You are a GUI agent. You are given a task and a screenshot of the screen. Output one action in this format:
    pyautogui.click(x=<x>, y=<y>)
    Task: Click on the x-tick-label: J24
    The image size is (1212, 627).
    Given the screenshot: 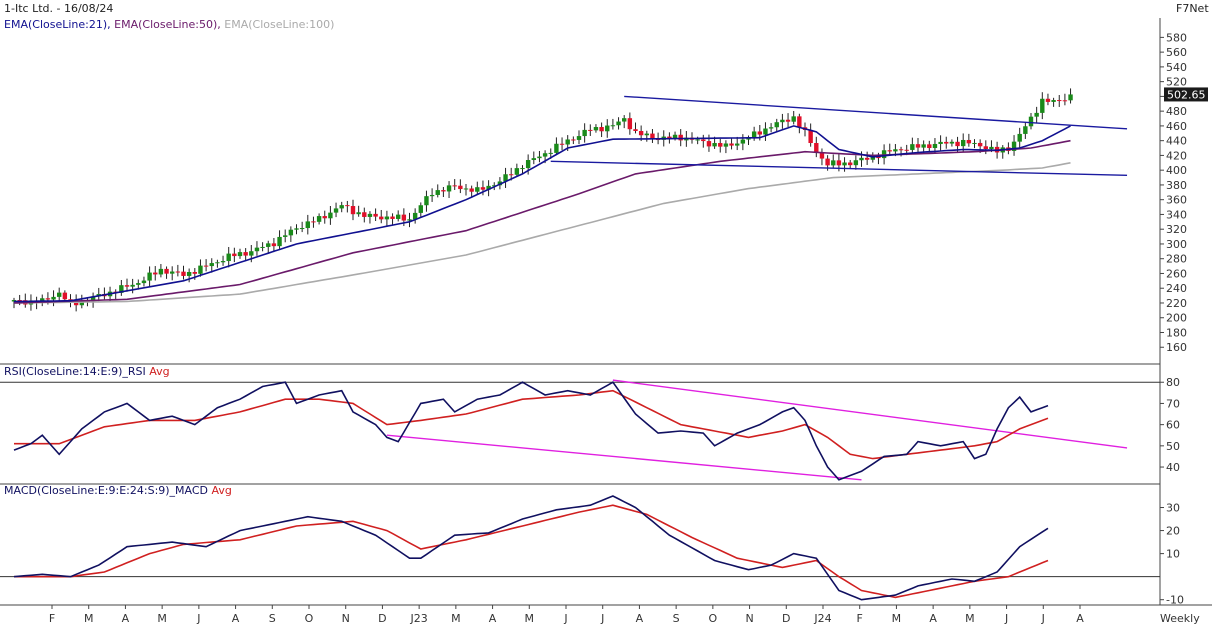 What is the action you would take?
    pyautogui.click(x=822, y=618)
    